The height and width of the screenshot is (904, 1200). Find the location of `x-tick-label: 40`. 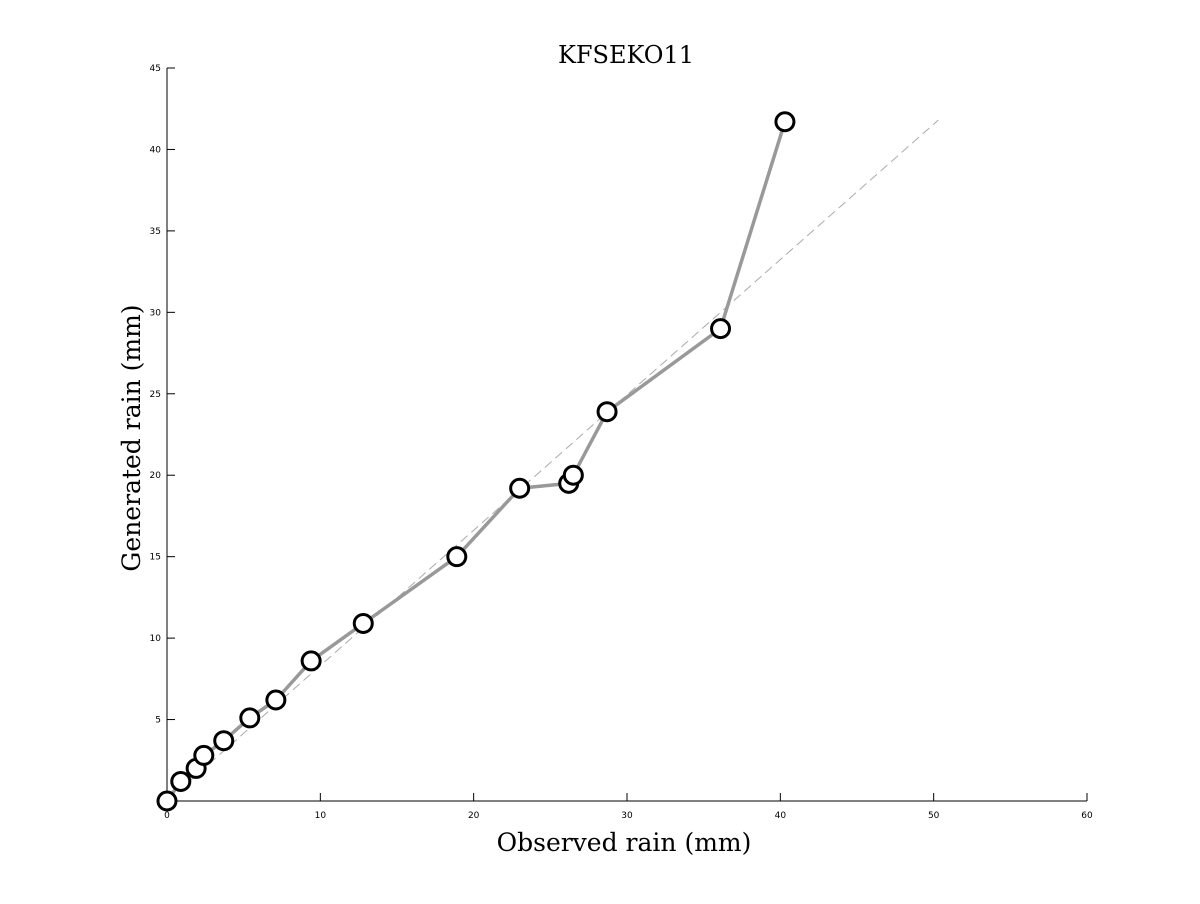

x-tick-label: 40 is located at coordinates (781, 816).